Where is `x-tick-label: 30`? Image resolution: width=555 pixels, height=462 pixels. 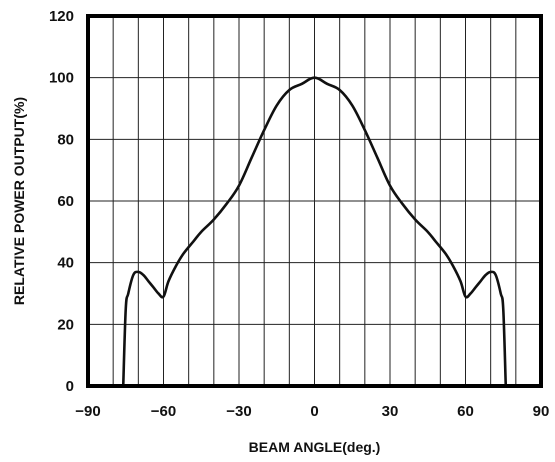
x-tick-label: 30 is located at coordinates (390, 411).